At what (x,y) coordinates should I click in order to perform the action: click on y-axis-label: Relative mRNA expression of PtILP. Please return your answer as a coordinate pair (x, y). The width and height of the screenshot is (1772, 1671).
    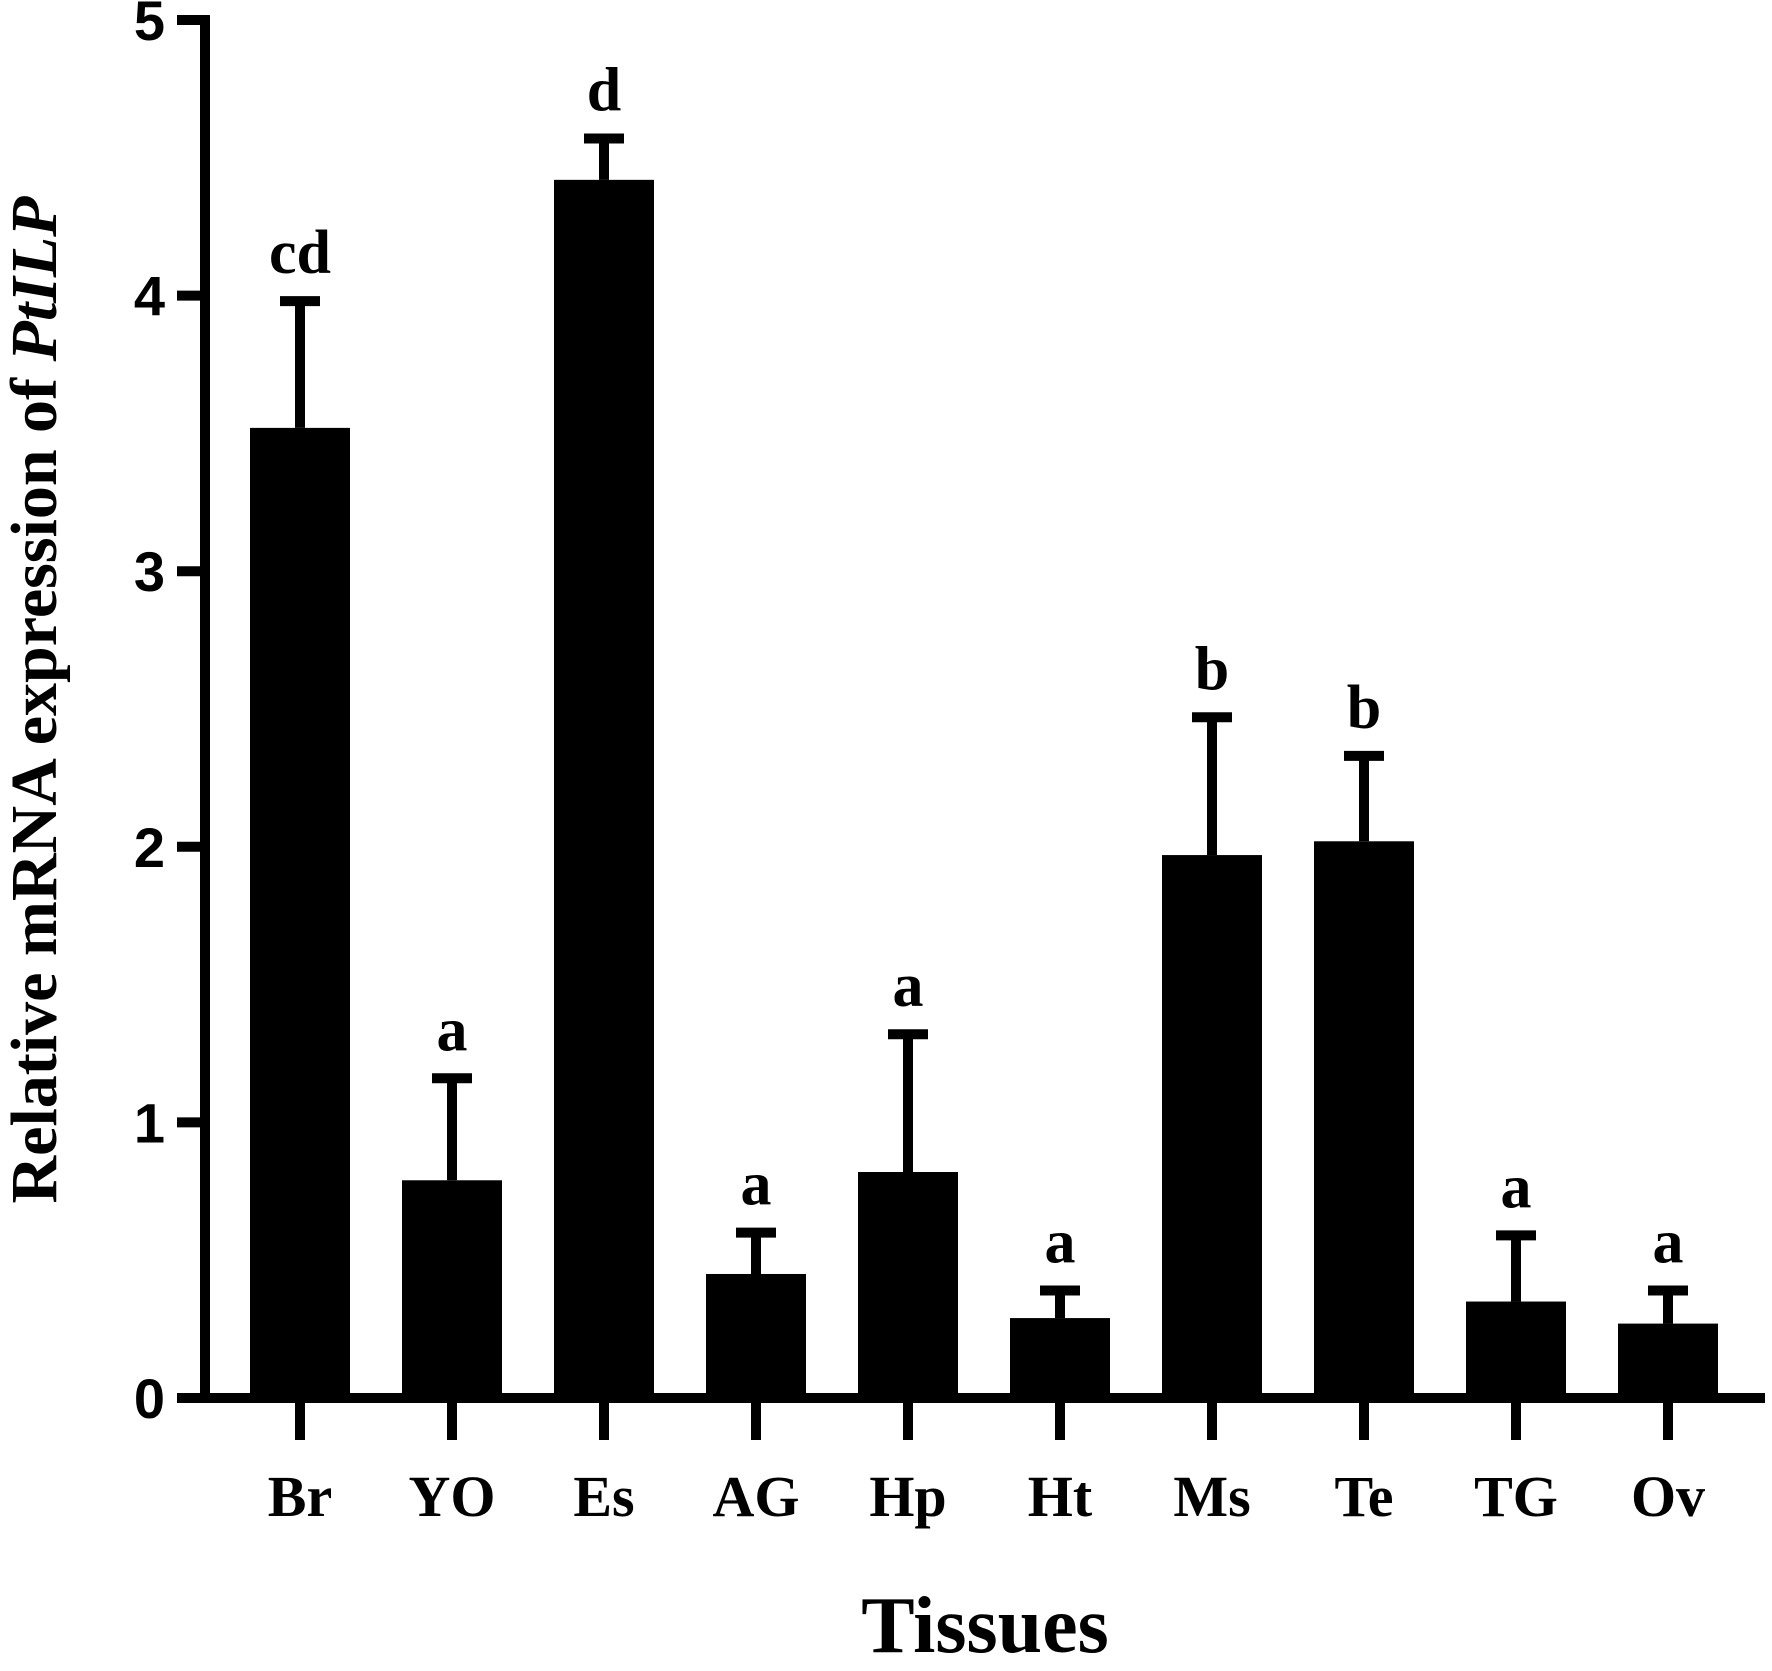
    Looking at the image, I should click on (35, 700).